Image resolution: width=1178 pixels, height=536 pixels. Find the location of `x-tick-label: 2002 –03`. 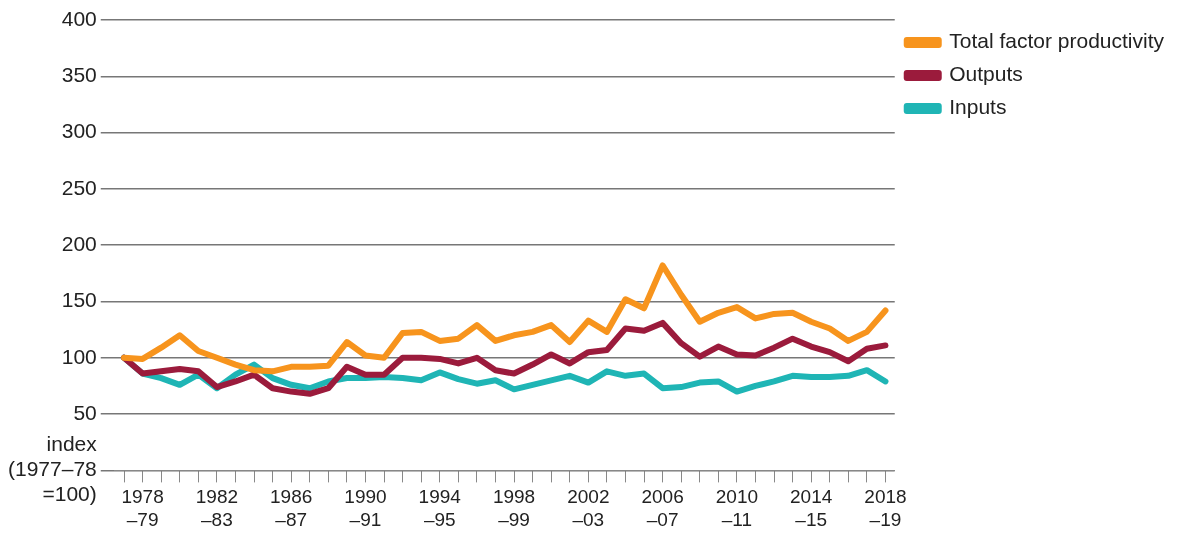

x-tick-label: 2002 –03 is located at coordinates (588, 508).